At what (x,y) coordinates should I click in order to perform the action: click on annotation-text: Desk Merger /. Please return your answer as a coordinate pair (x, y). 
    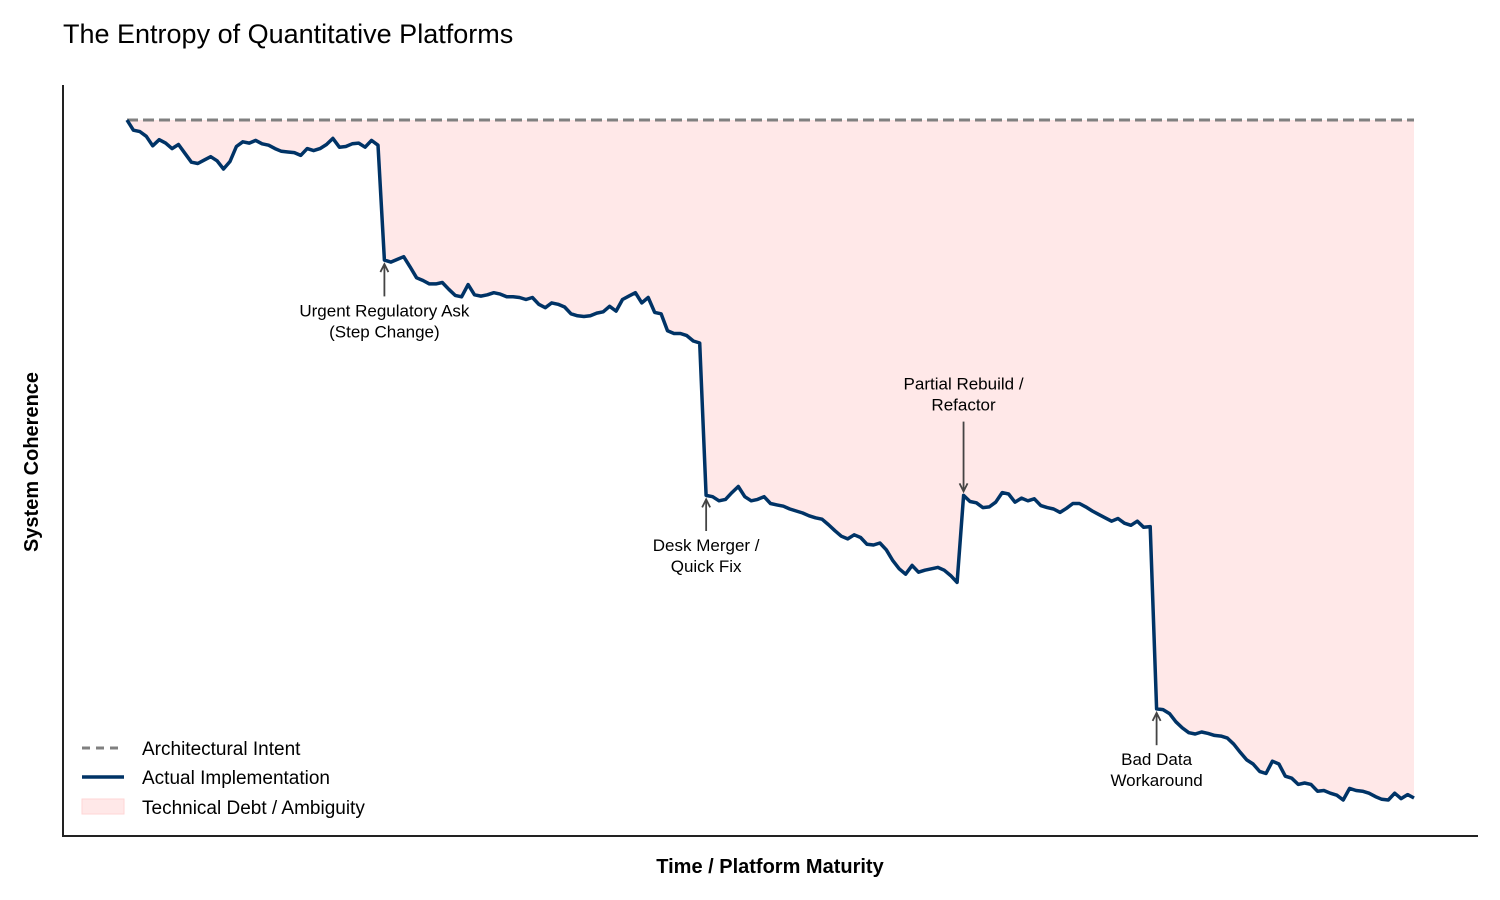
    Looking at the image, I should click on (706, 545).